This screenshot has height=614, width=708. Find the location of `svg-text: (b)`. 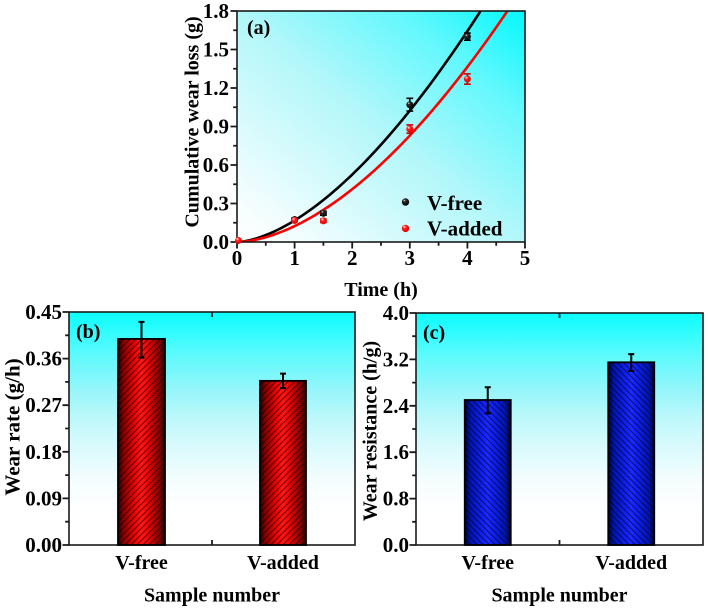

svg-text: (b) is located at coordinates (88, 332).